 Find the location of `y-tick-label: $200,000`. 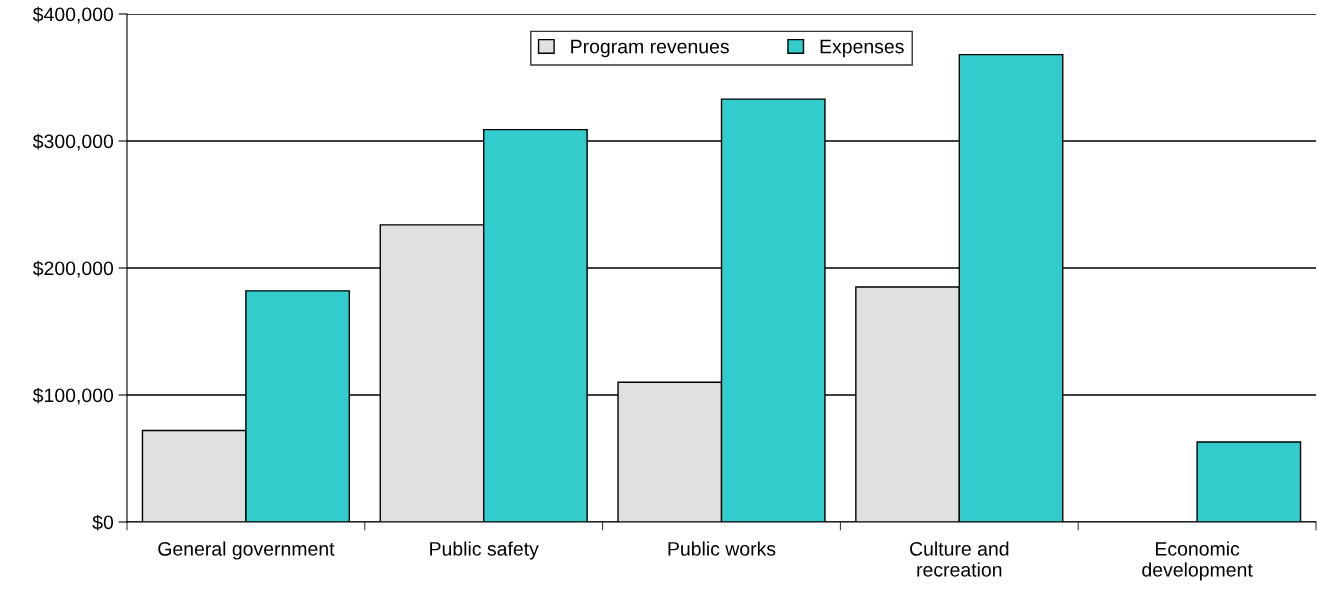

y-tick-label: $200,000 is located at coordinates (73, 269).